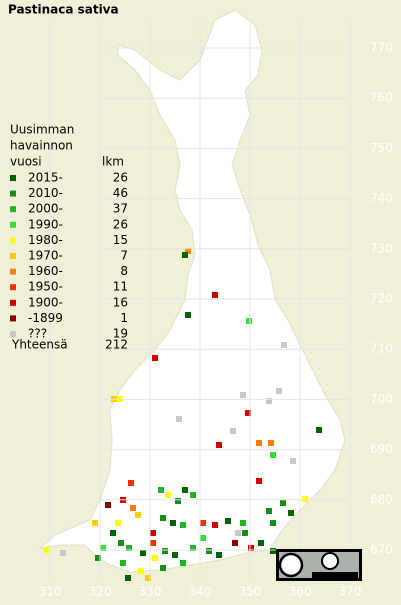 This screenshot has height=605, width=401. What do you see at coordinates (330, 561) in the screenshot?
I see `by-icon` at bounding box center [330, 561].